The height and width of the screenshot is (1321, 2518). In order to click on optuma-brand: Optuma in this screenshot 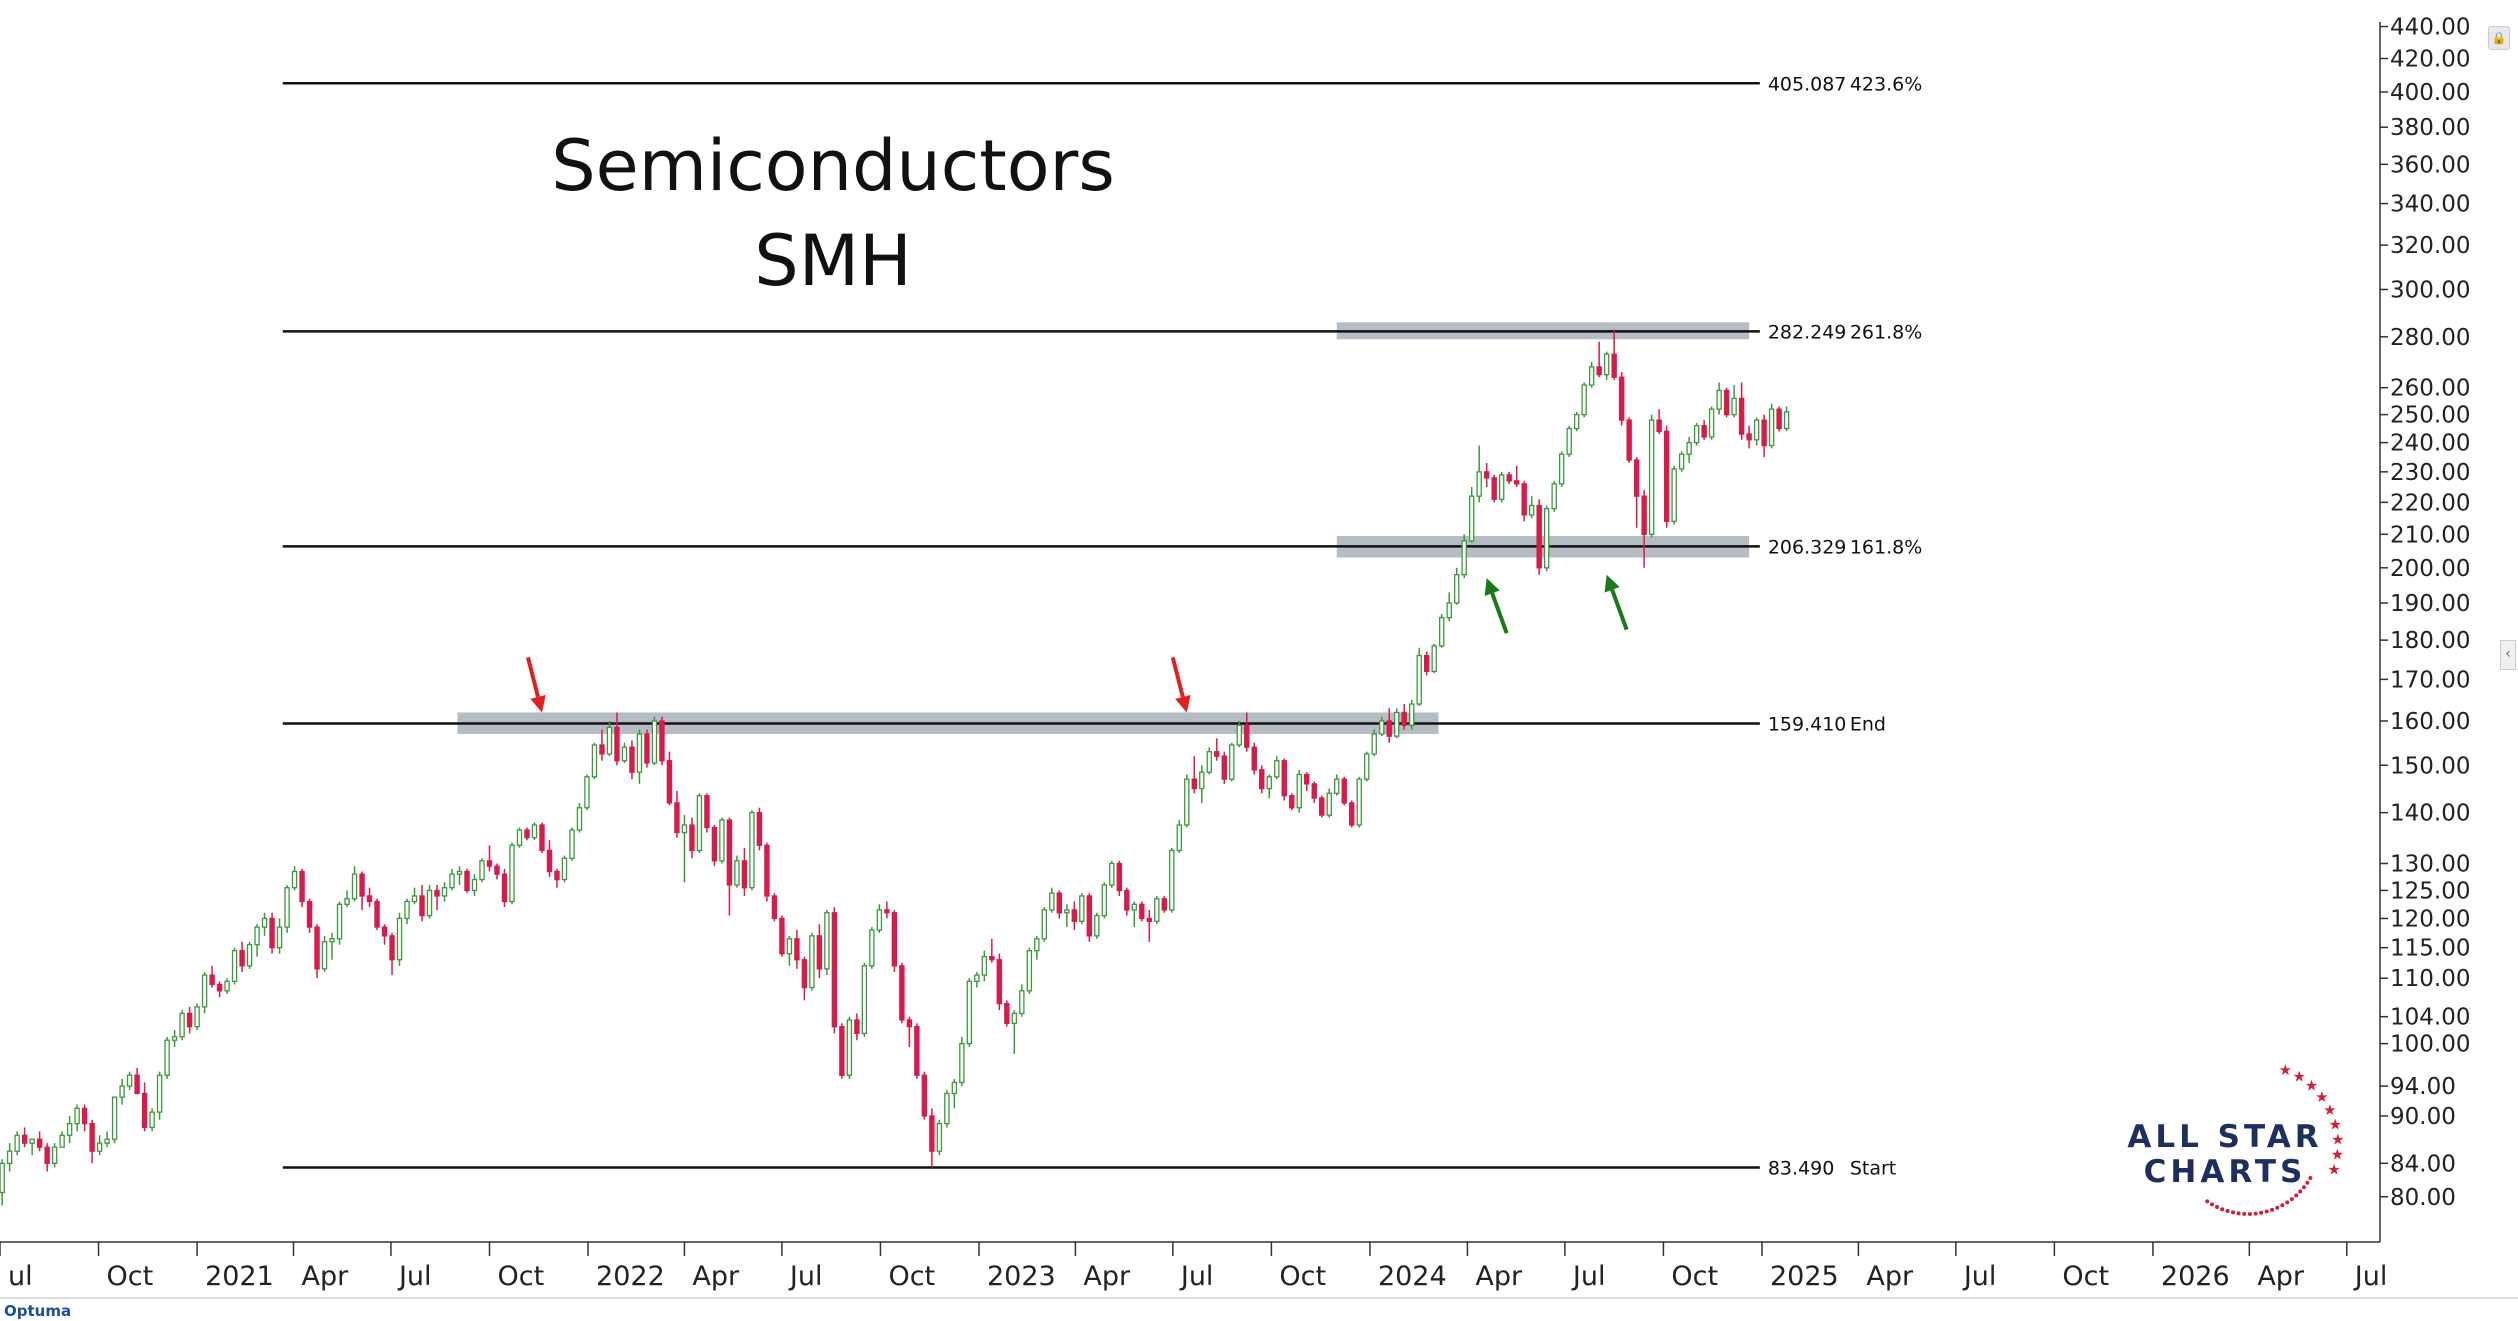, I will do `click(38, 1311)`.